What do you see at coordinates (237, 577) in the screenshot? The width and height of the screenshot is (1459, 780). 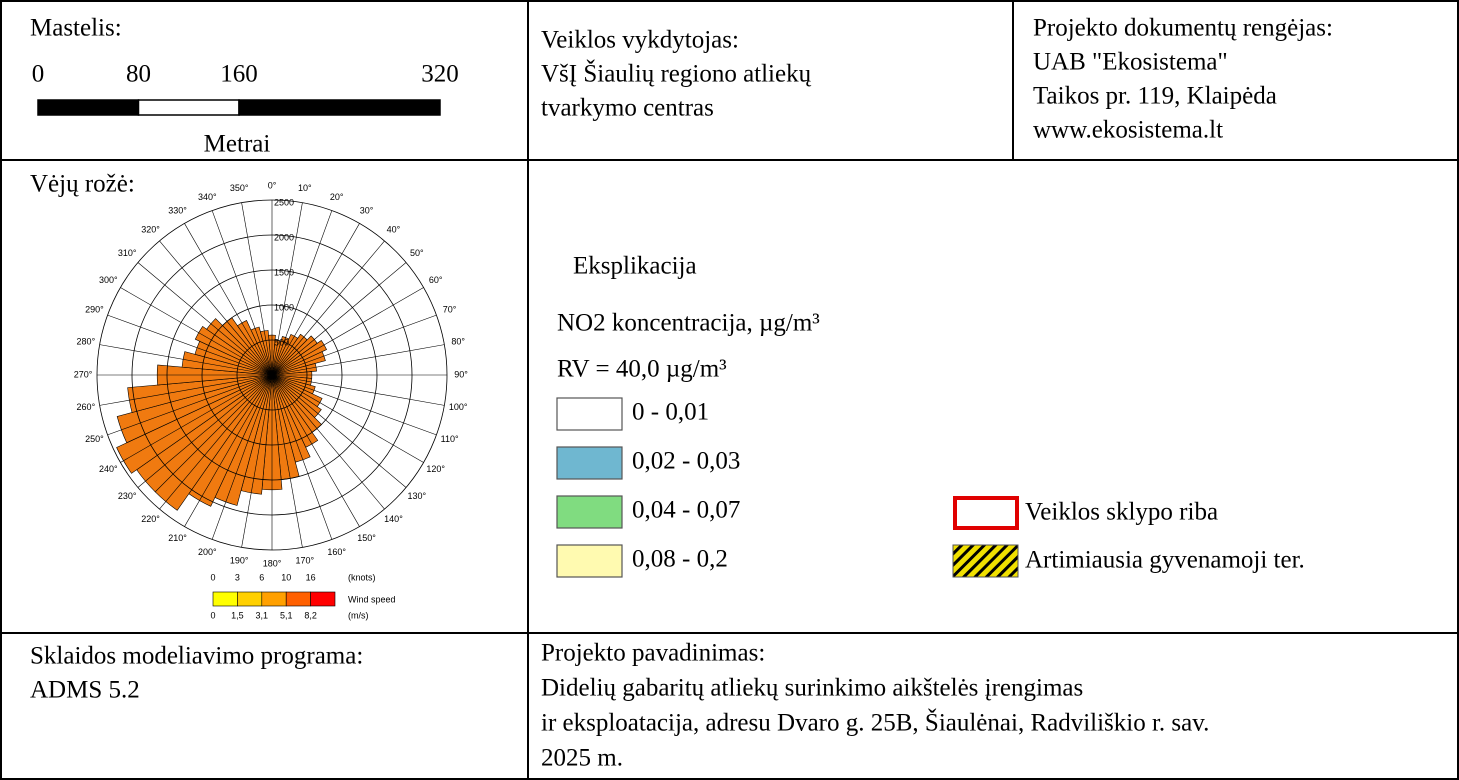 I see `knots-label: 3` at bounding box center [237, 577].